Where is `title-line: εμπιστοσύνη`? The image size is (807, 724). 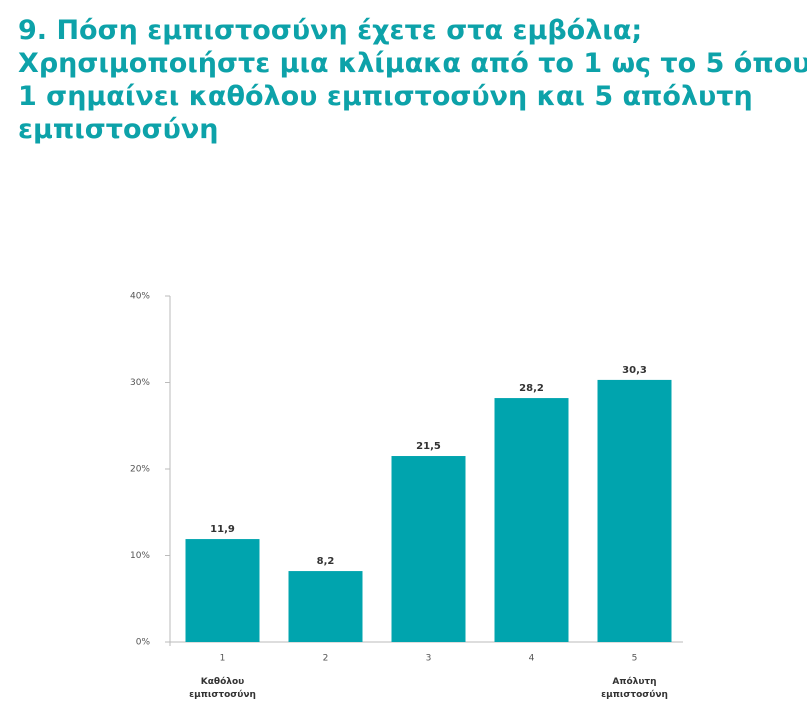
title-line: εμπιστοσύνη is located at coordinates (118, 129).